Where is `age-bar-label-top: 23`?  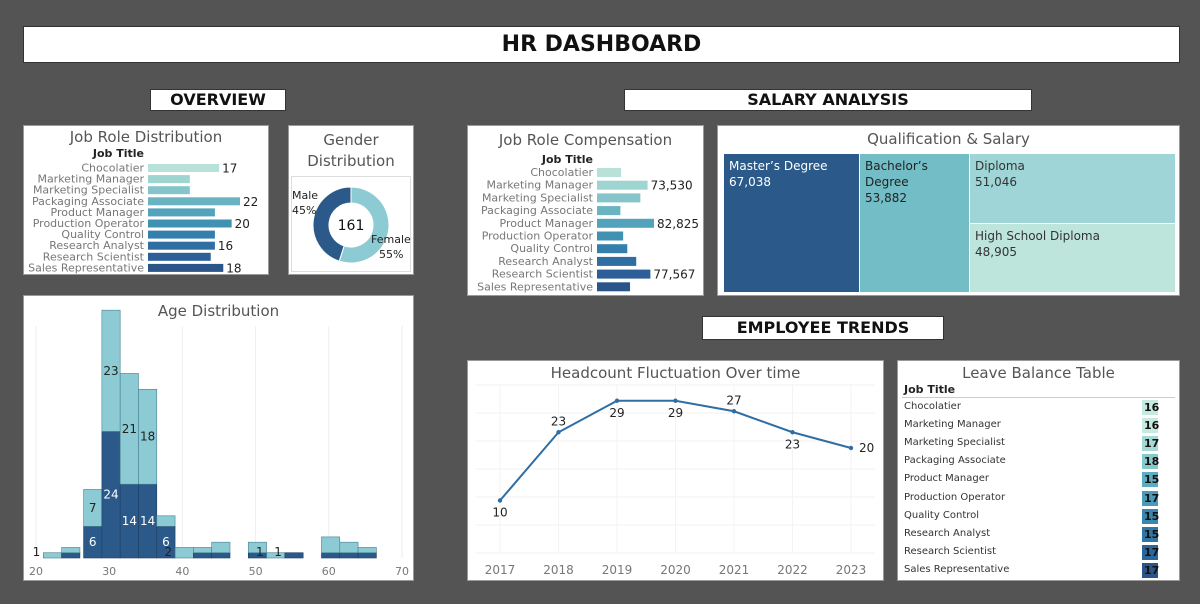 age-bar-label-top: 23 is located at coordinates (110, 371).